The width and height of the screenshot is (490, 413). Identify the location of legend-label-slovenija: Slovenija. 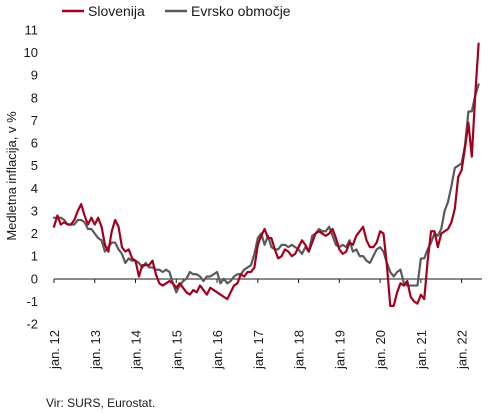
(116, 11).